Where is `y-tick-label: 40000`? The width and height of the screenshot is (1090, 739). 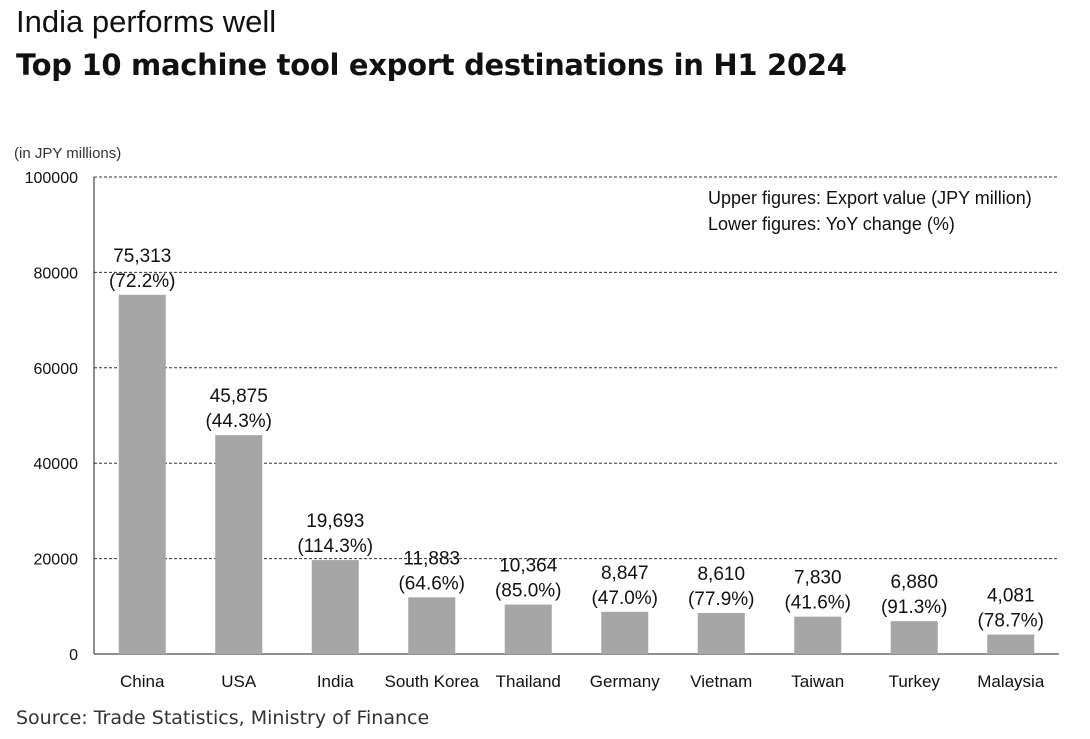
y-tick-label: 40000 is located at coordinates (56, 464).